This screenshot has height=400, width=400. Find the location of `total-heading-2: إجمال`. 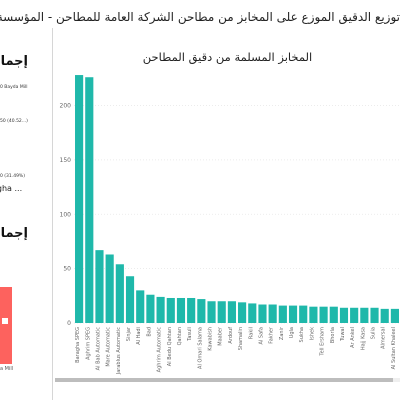

total-heading-2: إجمال is located at coordinates (14, 233).